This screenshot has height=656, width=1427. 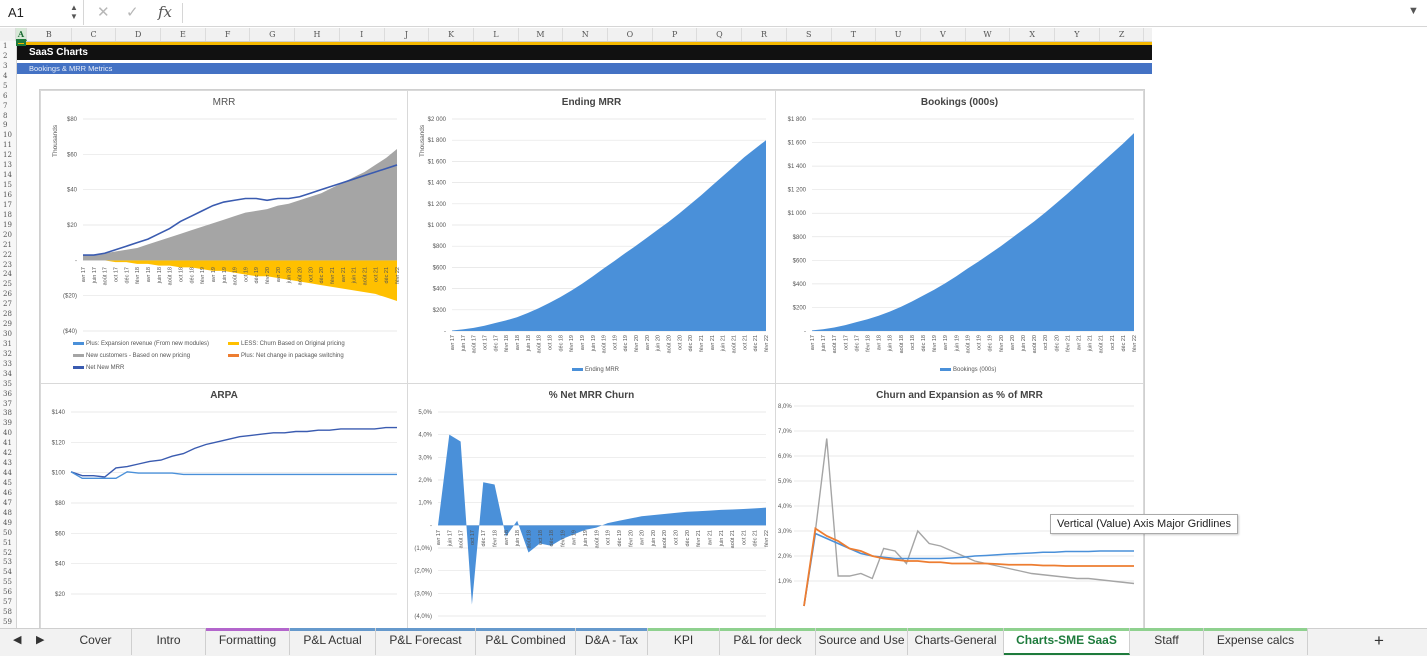 I want to click on row-header-3: 3, so click(x=5, y=65).